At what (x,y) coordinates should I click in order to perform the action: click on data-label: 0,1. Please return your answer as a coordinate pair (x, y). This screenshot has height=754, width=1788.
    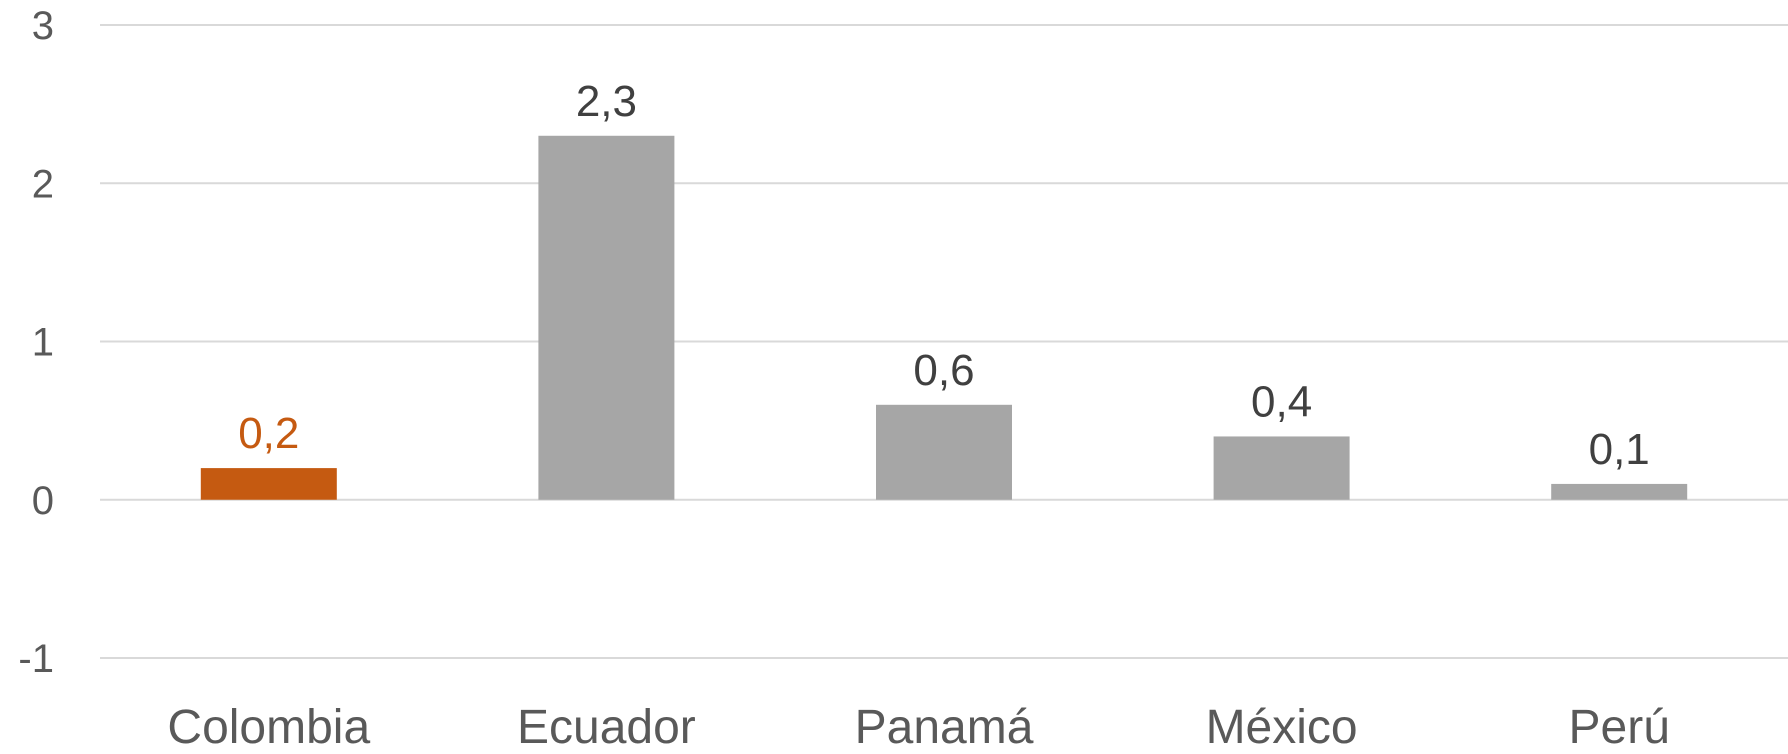
    Looking at the image, I should click on (1619, 449).